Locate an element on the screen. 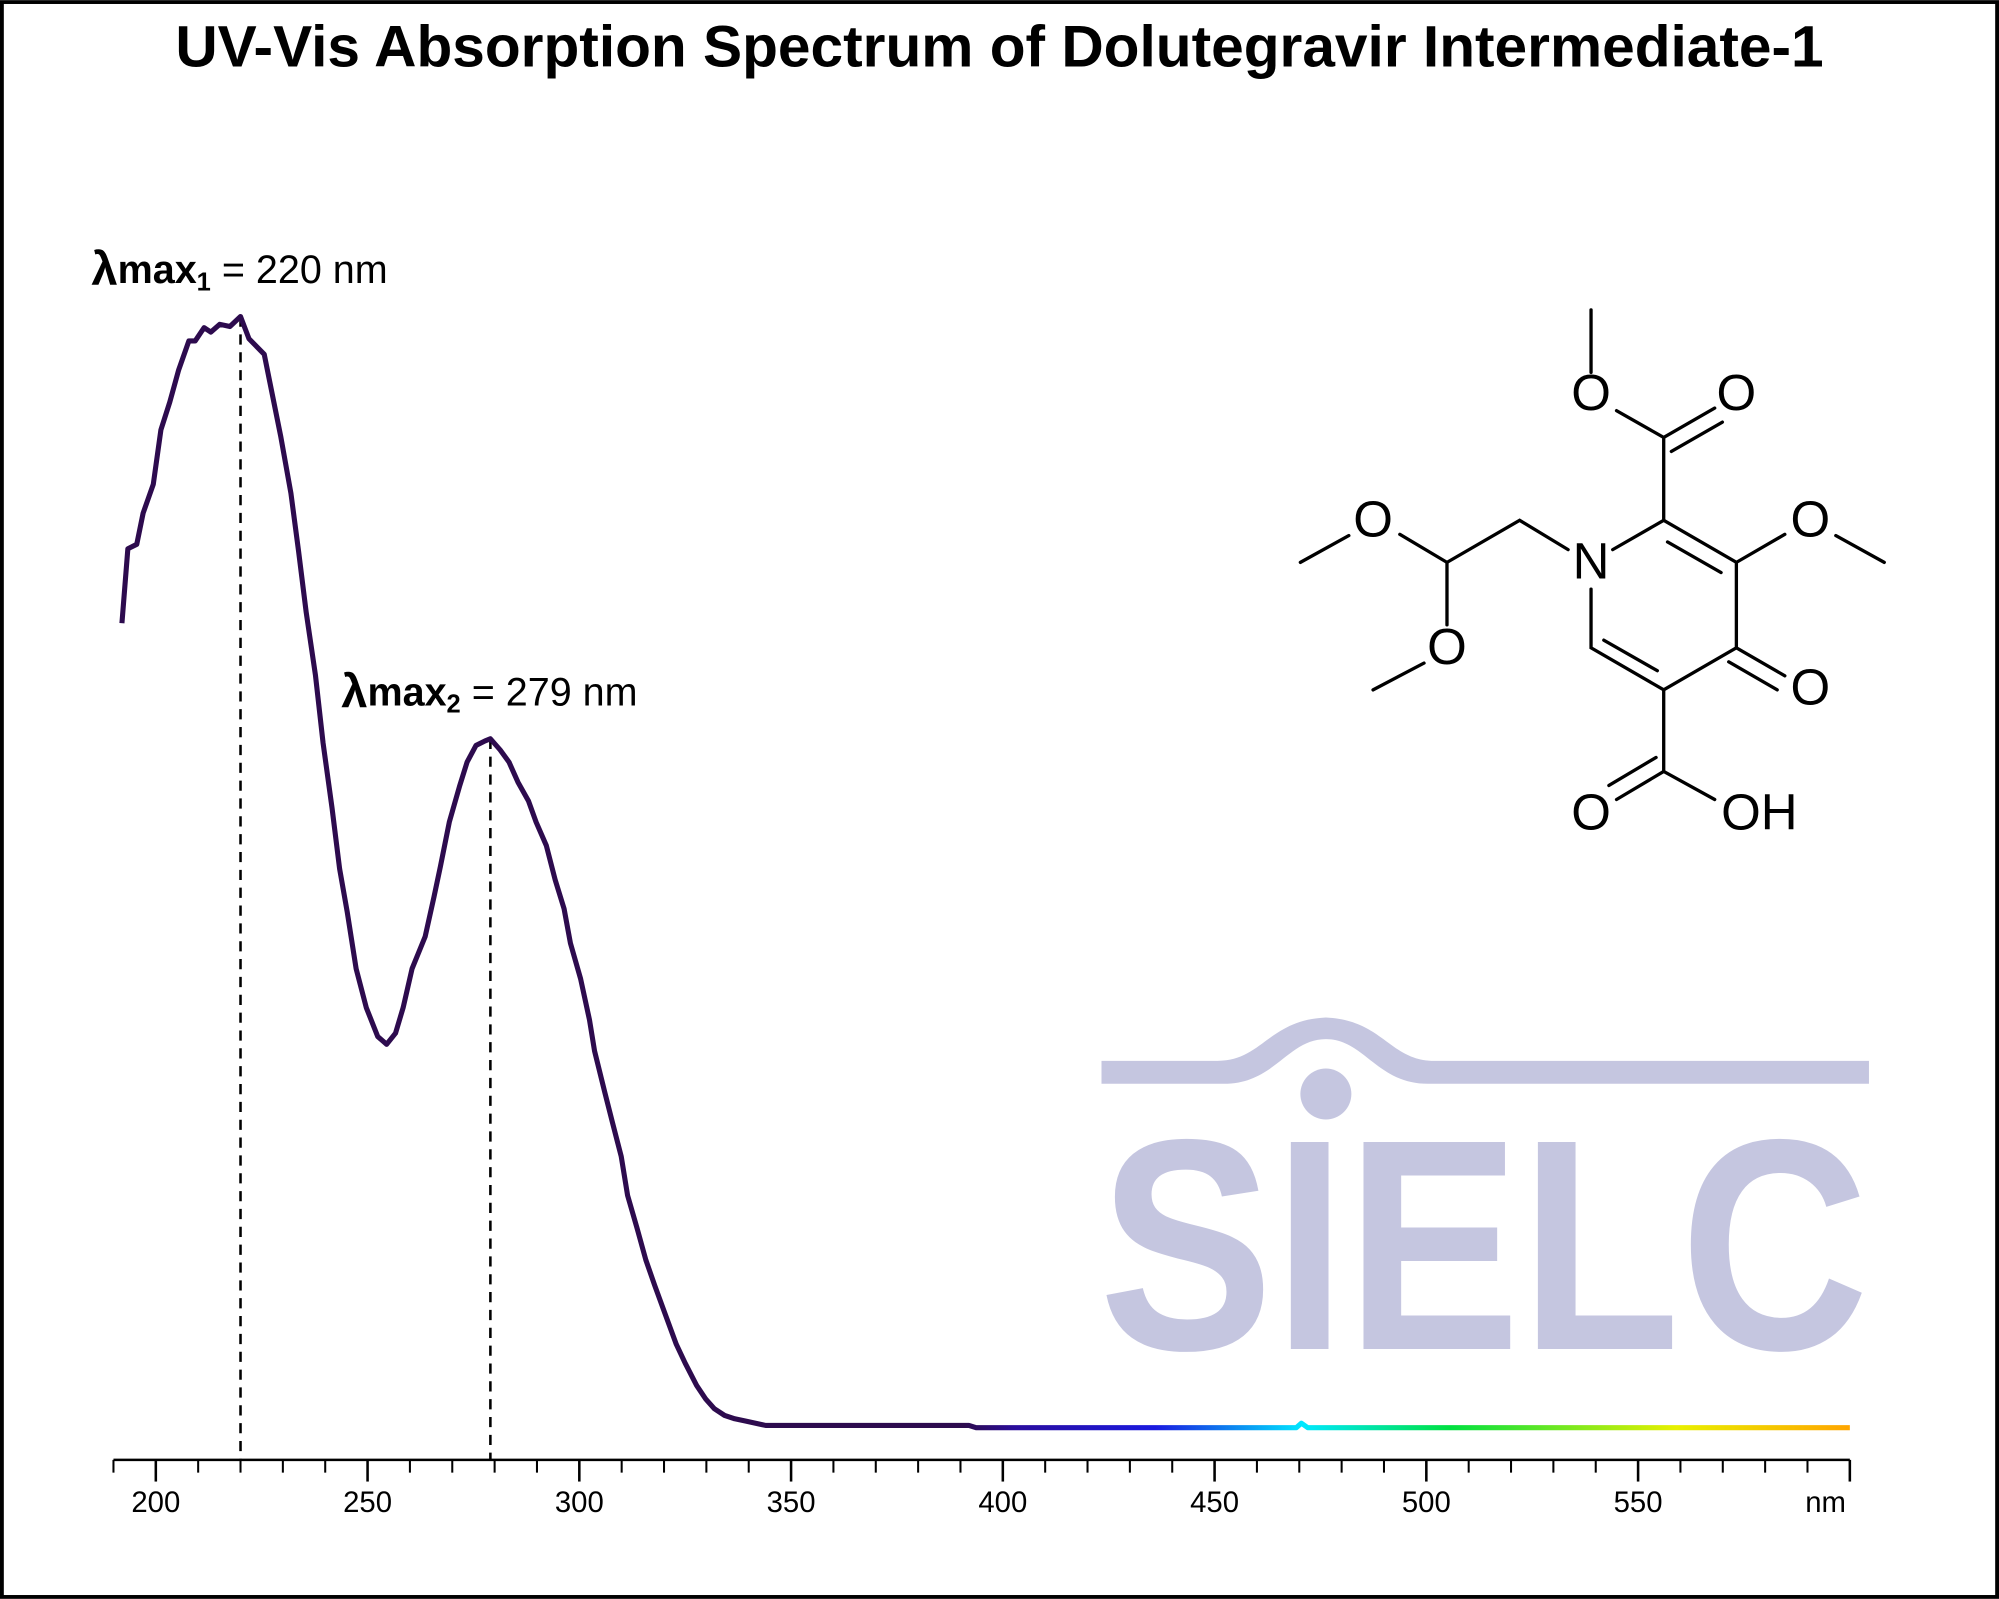  watermark: SIELC is located at coordinates (1484, 1215).